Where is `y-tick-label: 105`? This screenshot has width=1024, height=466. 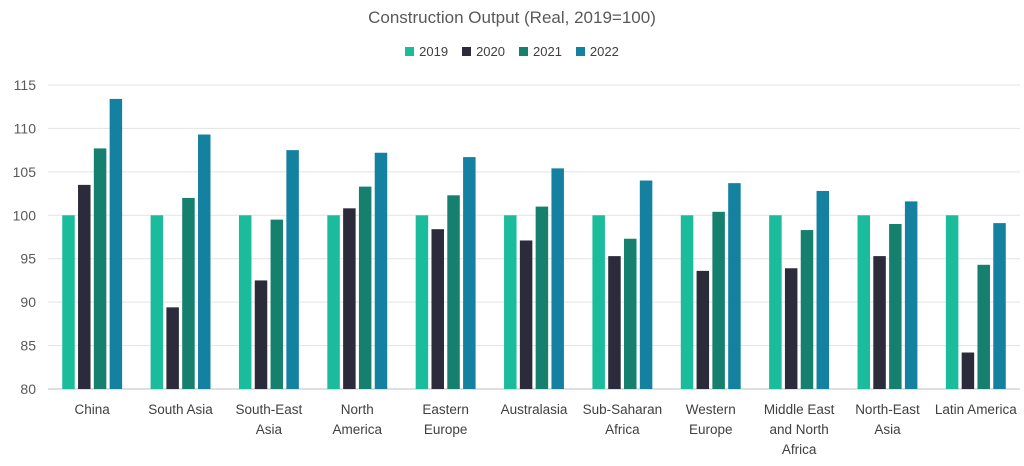 y-tick-label: 105 is located at coordinates (25, 172).